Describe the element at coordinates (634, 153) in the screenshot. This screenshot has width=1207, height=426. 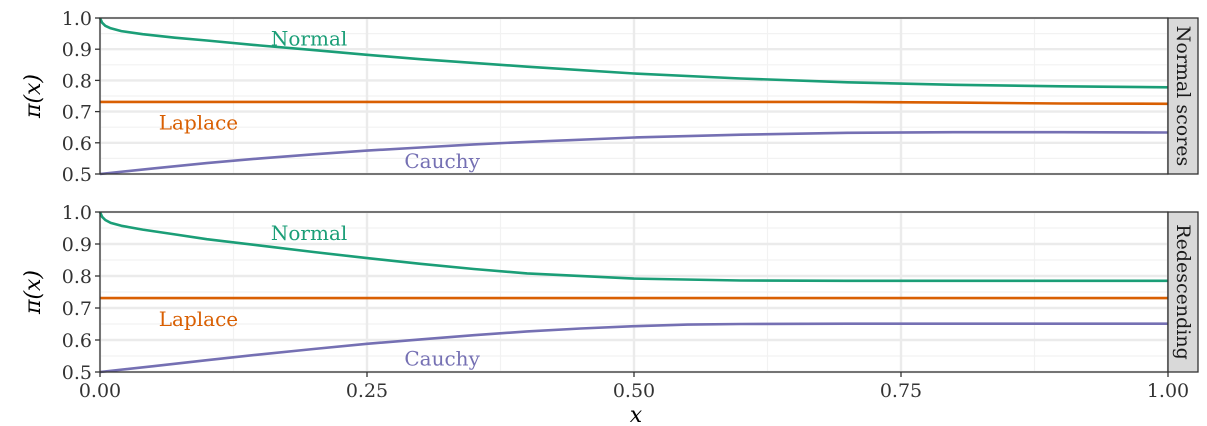
I see `panel-0-series-line-cauchy` at that location.